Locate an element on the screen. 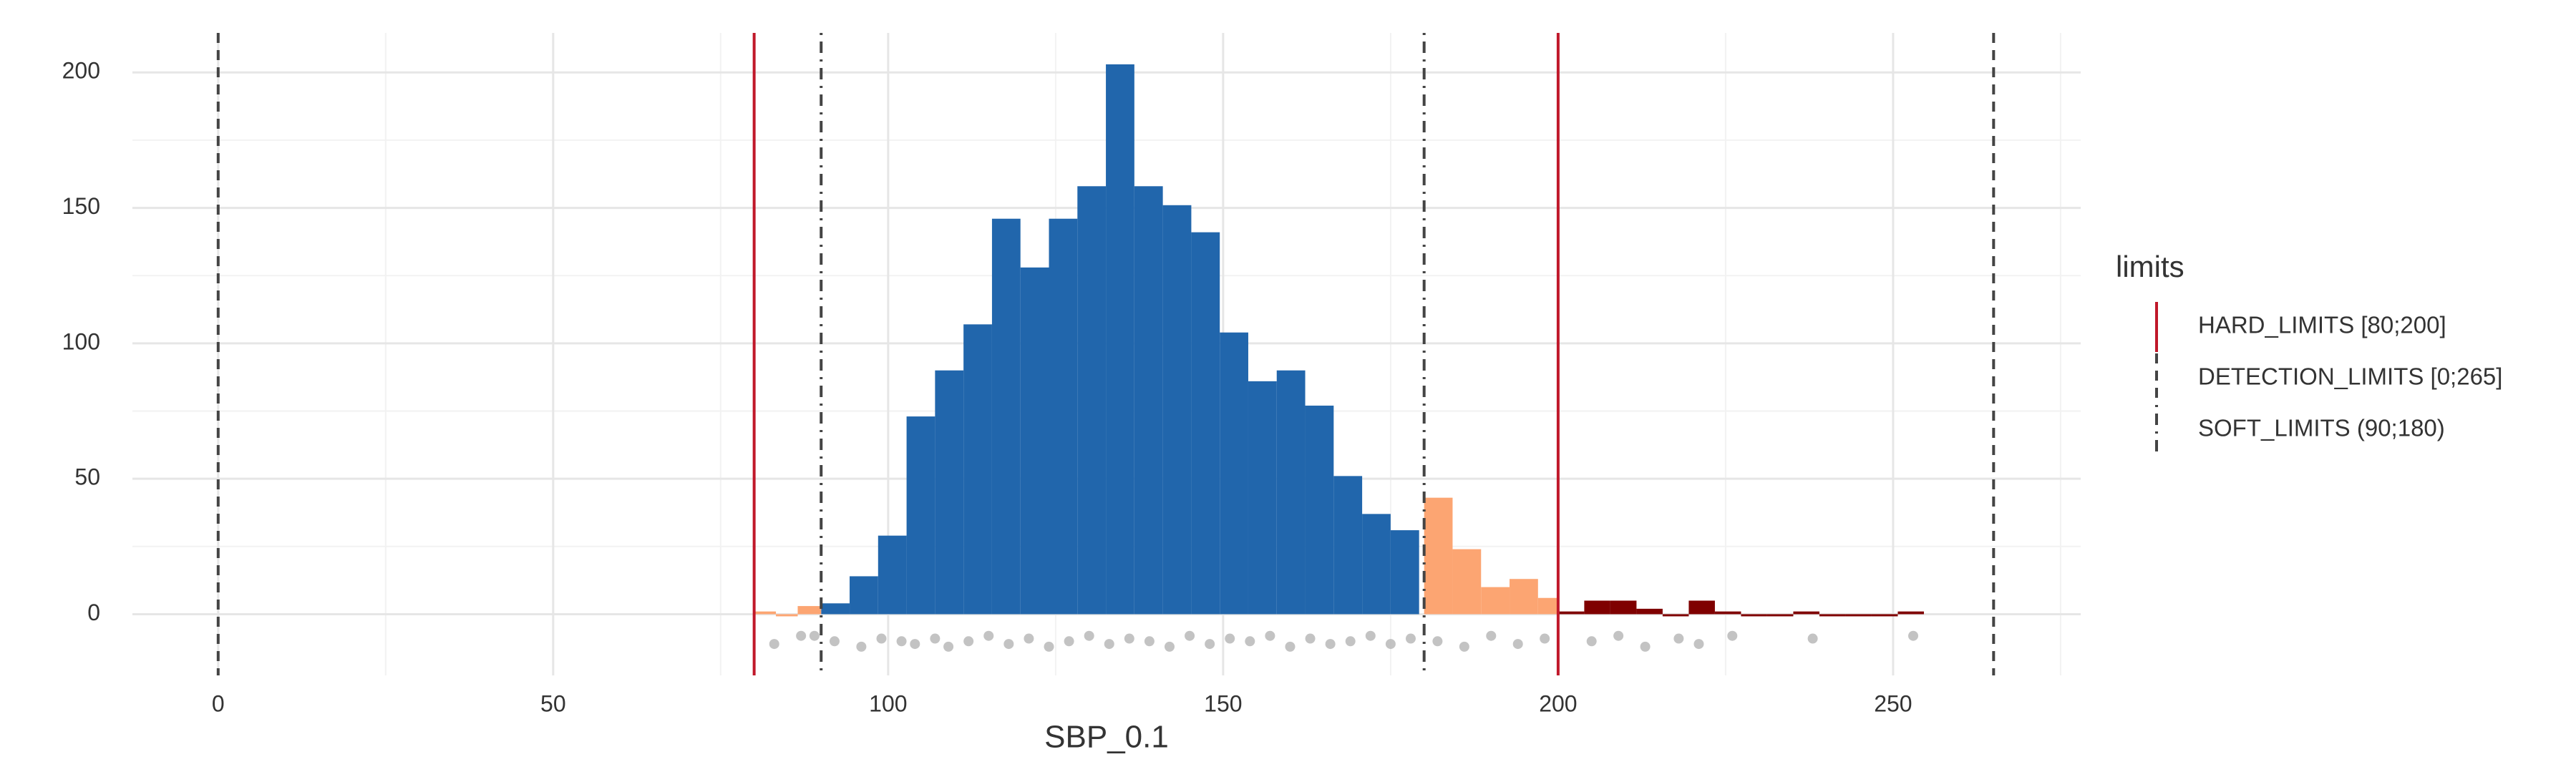 The image size is (2576, 782). legend-label: DETECTION_LIMITS [0;265] is located at coordinates (2350, 376).